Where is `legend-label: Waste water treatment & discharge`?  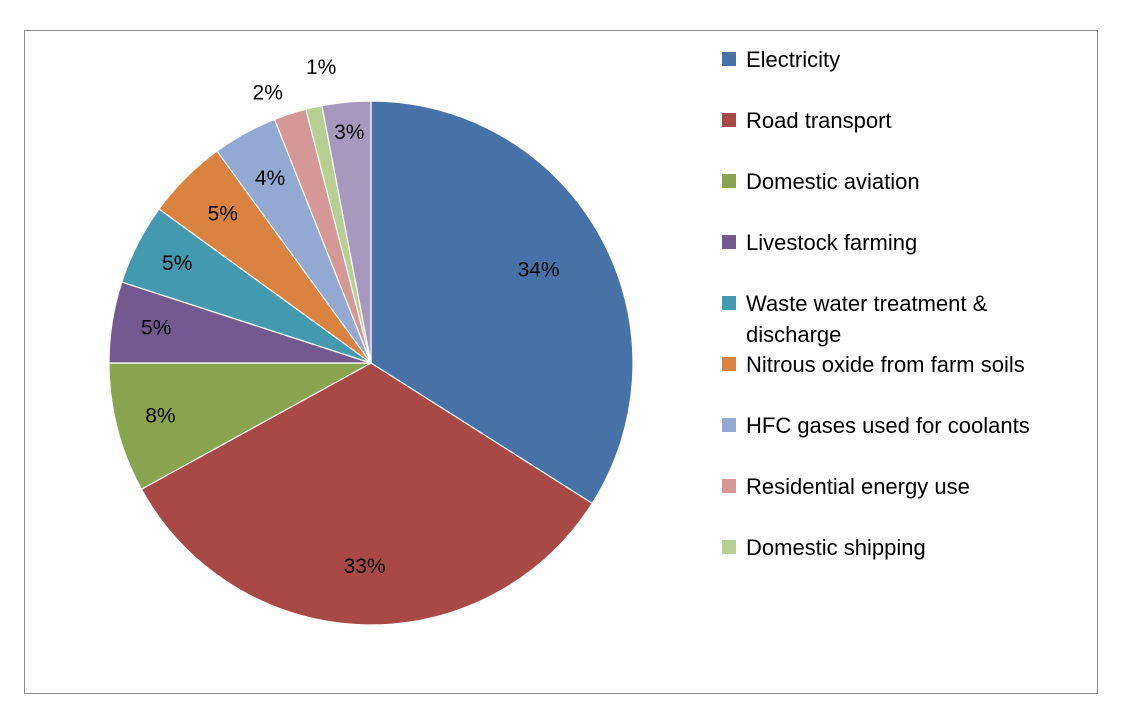
legend-label: Waste water treatment & discharge is located at coordinates (867, 319).